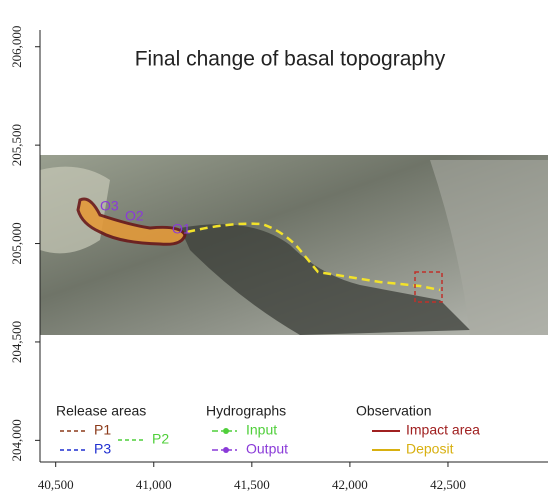 The width and height of the screenshot is (550, 504). I want to click on legend-label: P2, so click(160, 439).